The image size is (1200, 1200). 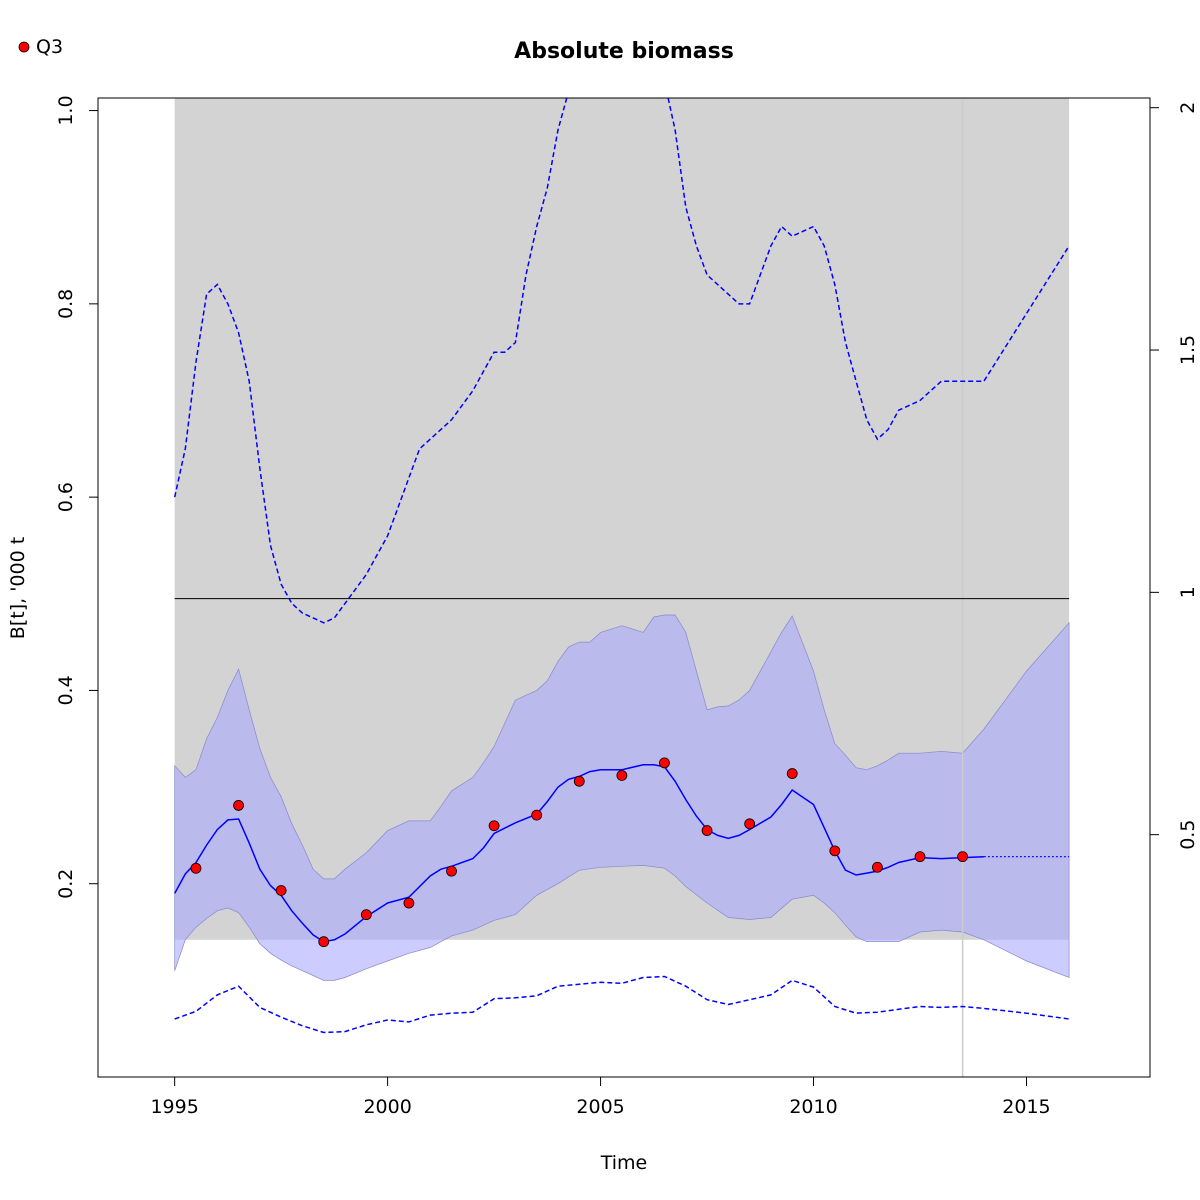 I want to click on x-tick-label: 2005, so click(x=600, y=1107).